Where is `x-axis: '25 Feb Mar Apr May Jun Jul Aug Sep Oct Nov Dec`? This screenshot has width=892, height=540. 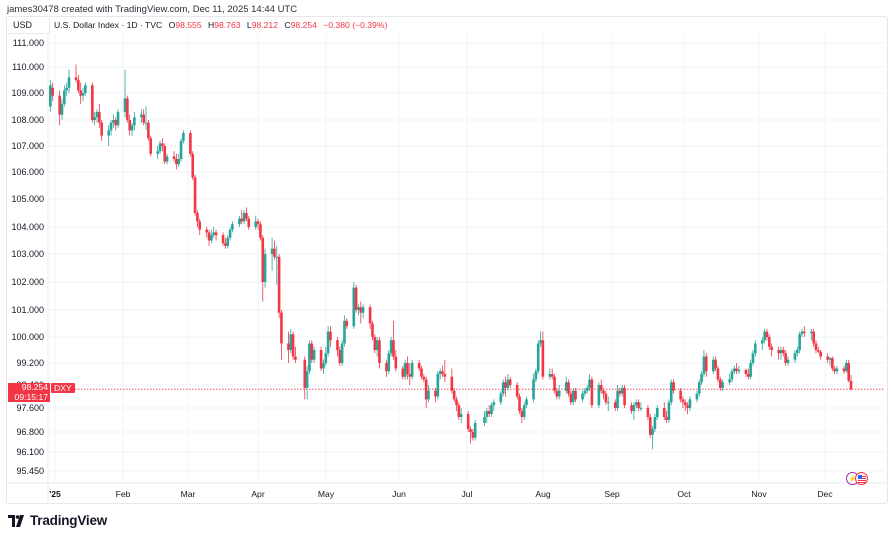
x-axis: '25 Feb Mar Apr May Jun Jul Aug Sep Oct Nov Dec is located at coordinates (441, 494).